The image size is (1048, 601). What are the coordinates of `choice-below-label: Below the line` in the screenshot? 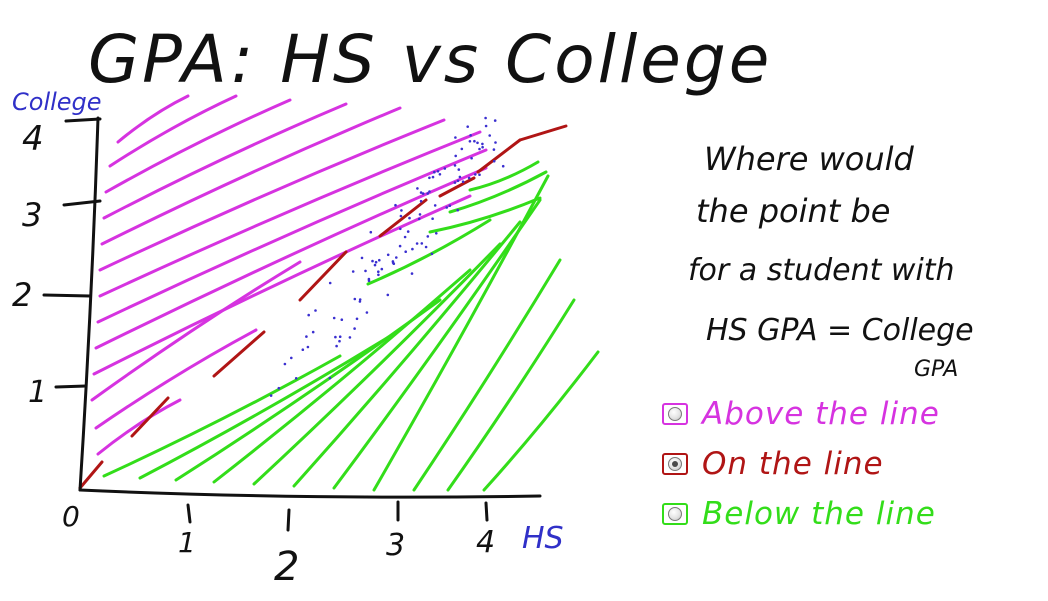 It's located at (819, 514).